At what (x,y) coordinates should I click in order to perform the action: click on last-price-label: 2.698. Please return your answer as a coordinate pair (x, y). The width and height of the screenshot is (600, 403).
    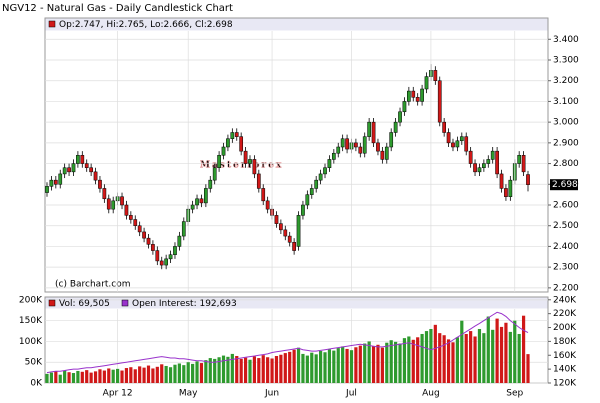
    Looking at the image, I should click on (565, 185).